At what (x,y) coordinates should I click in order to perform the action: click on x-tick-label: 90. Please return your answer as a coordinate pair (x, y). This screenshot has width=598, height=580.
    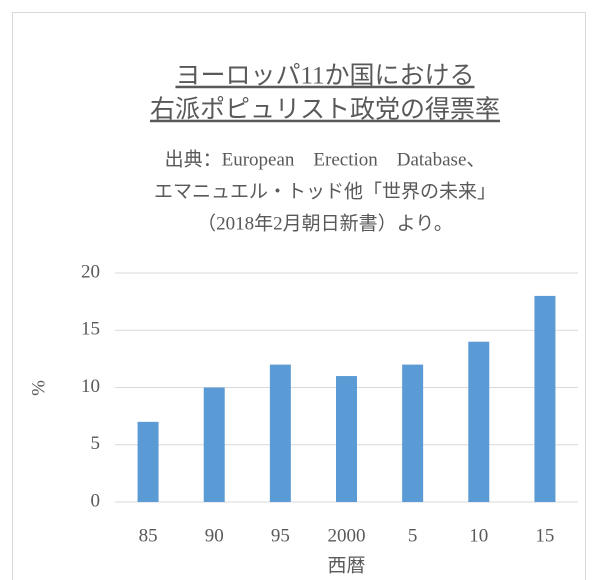
    Looking at the image, I should click on (214, 535).